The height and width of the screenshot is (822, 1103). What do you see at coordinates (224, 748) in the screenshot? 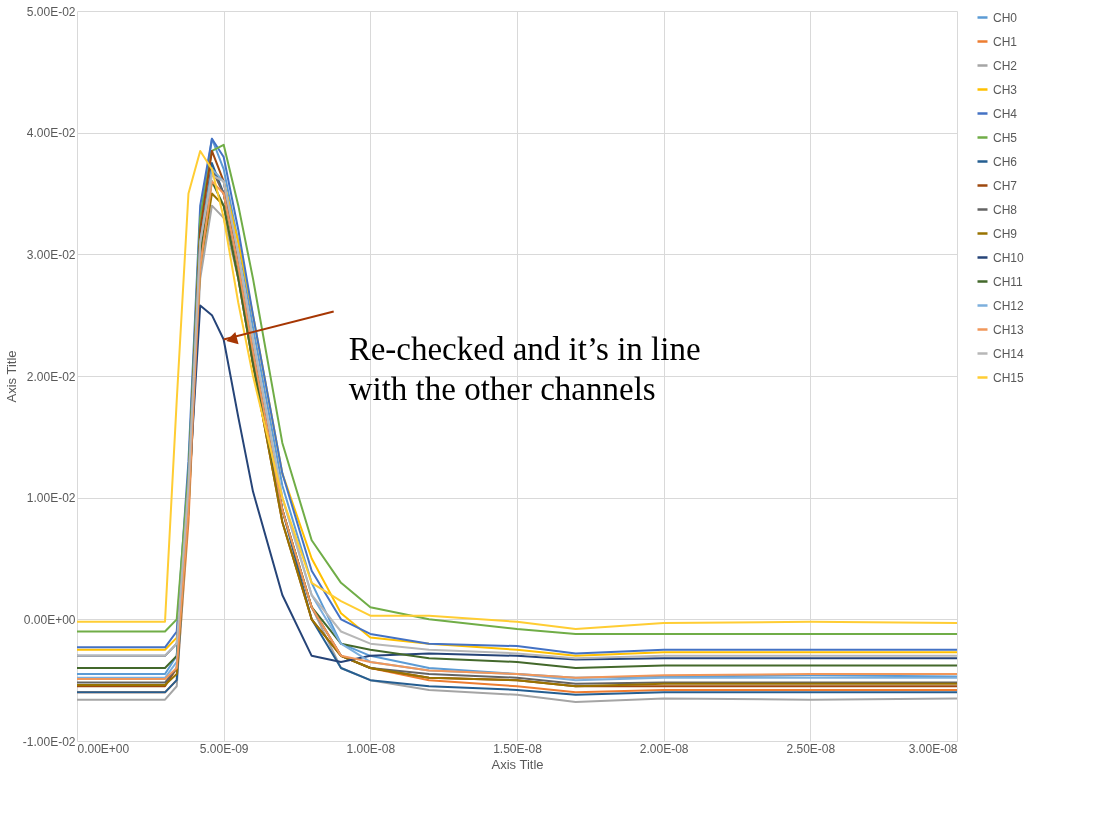
I see `x-tick-label: 5.00E-09` at bounding box center [224, 748].